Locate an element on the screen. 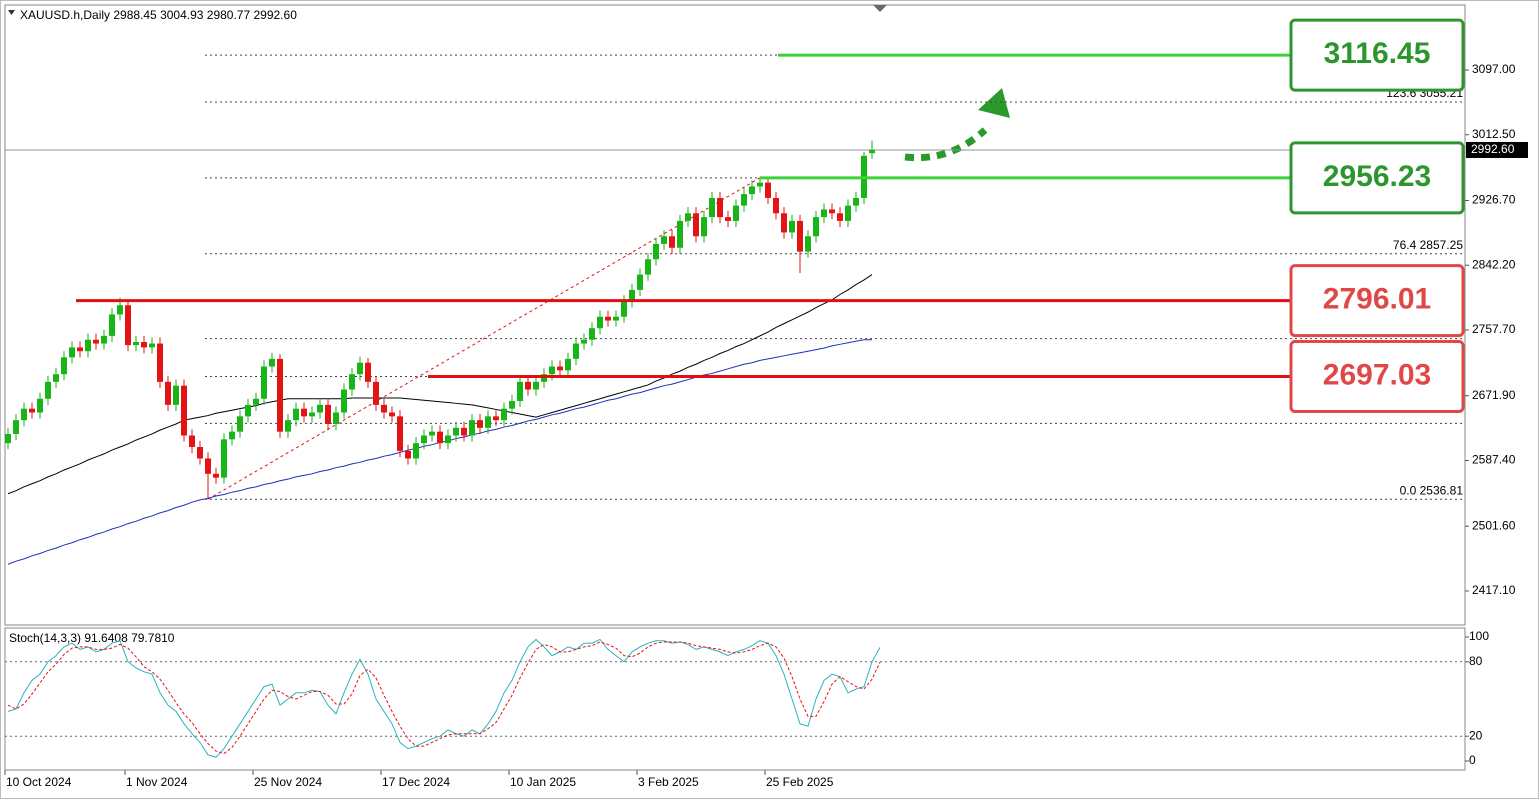  stoch-title: Stoch(14,3,3) 91.6408 79.7810 is located at coordinates (92, 638).